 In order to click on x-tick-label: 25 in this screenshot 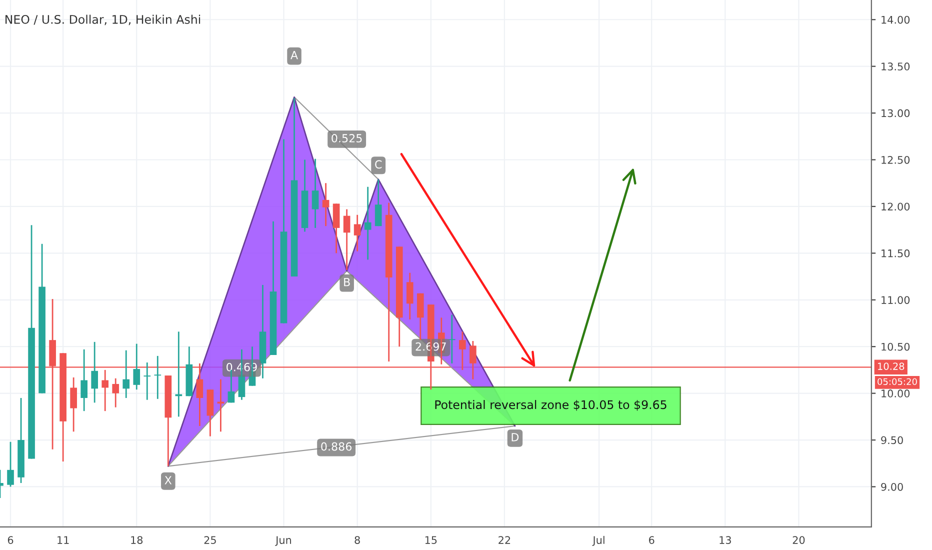, I will do `click(210, 540)`.